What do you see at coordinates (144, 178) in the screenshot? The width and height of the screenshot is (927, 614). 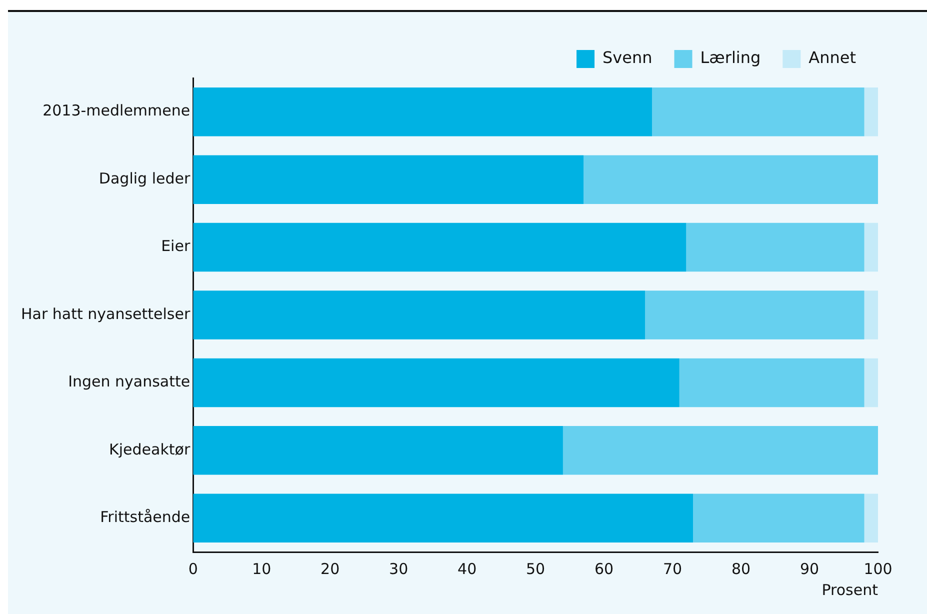 I see `y-tick-label: Daglig leder` at bounding box center [144, 178].